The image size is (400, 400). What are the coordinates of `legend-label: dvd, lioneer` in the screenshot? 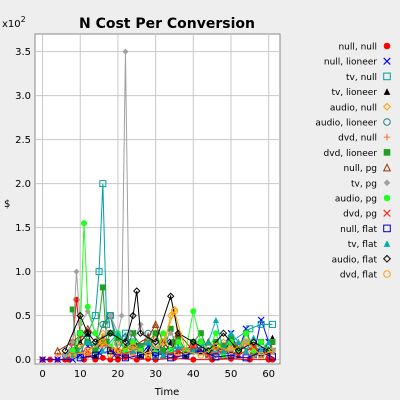 It's located at (351, 154).